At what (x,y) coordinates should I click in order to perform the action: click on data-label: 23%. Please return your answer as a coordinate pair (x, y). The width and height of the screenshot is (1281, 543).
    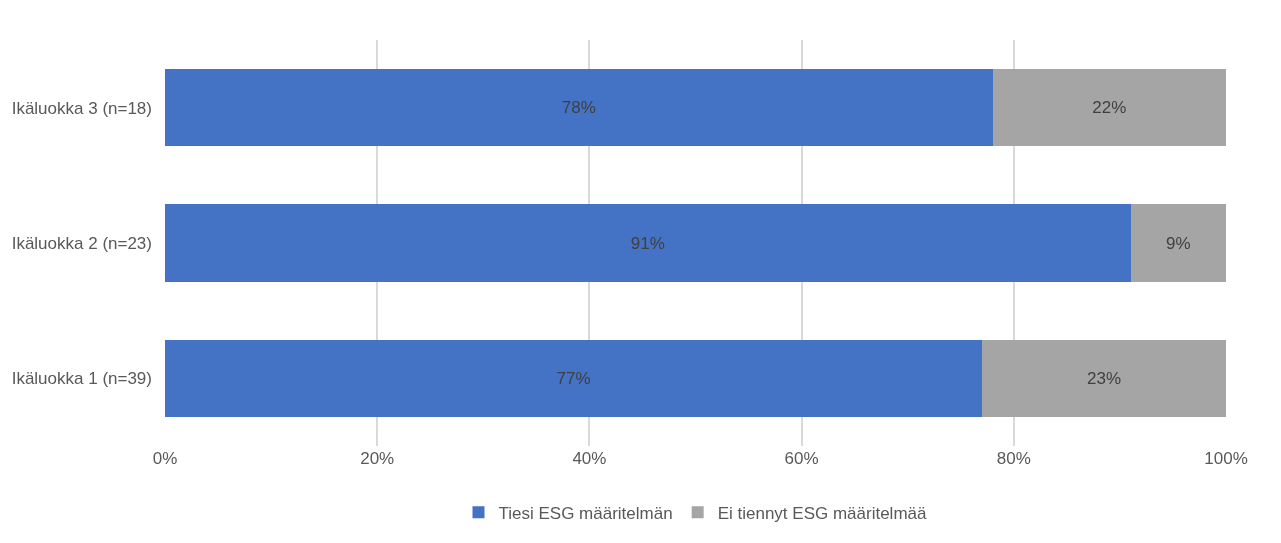
    Looking at the image, I should click on (1103, 378).